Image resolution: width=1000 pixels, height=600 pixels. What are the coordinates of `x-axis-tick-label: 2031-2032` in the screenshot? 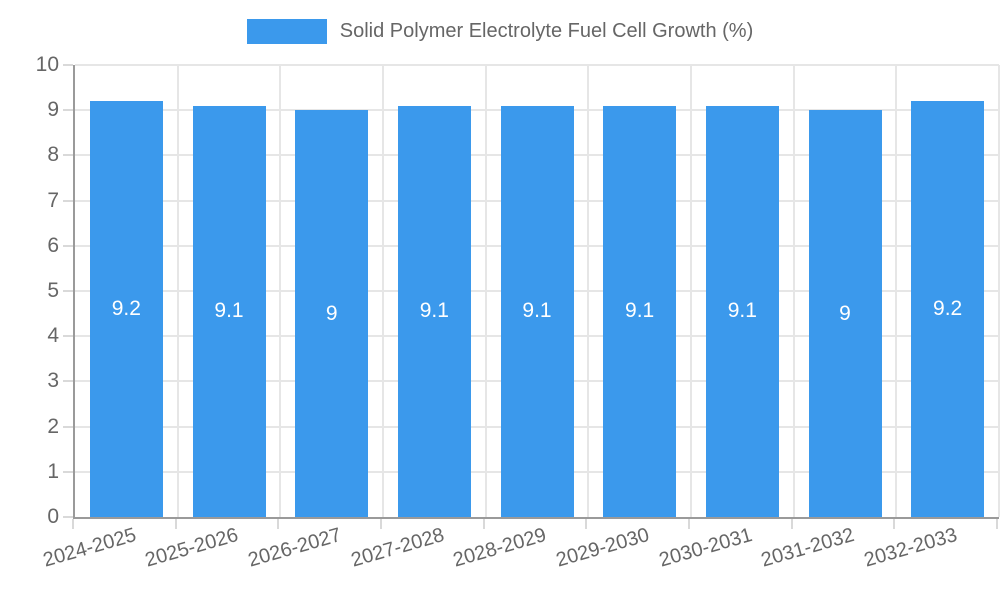 It's located at (808, 548).